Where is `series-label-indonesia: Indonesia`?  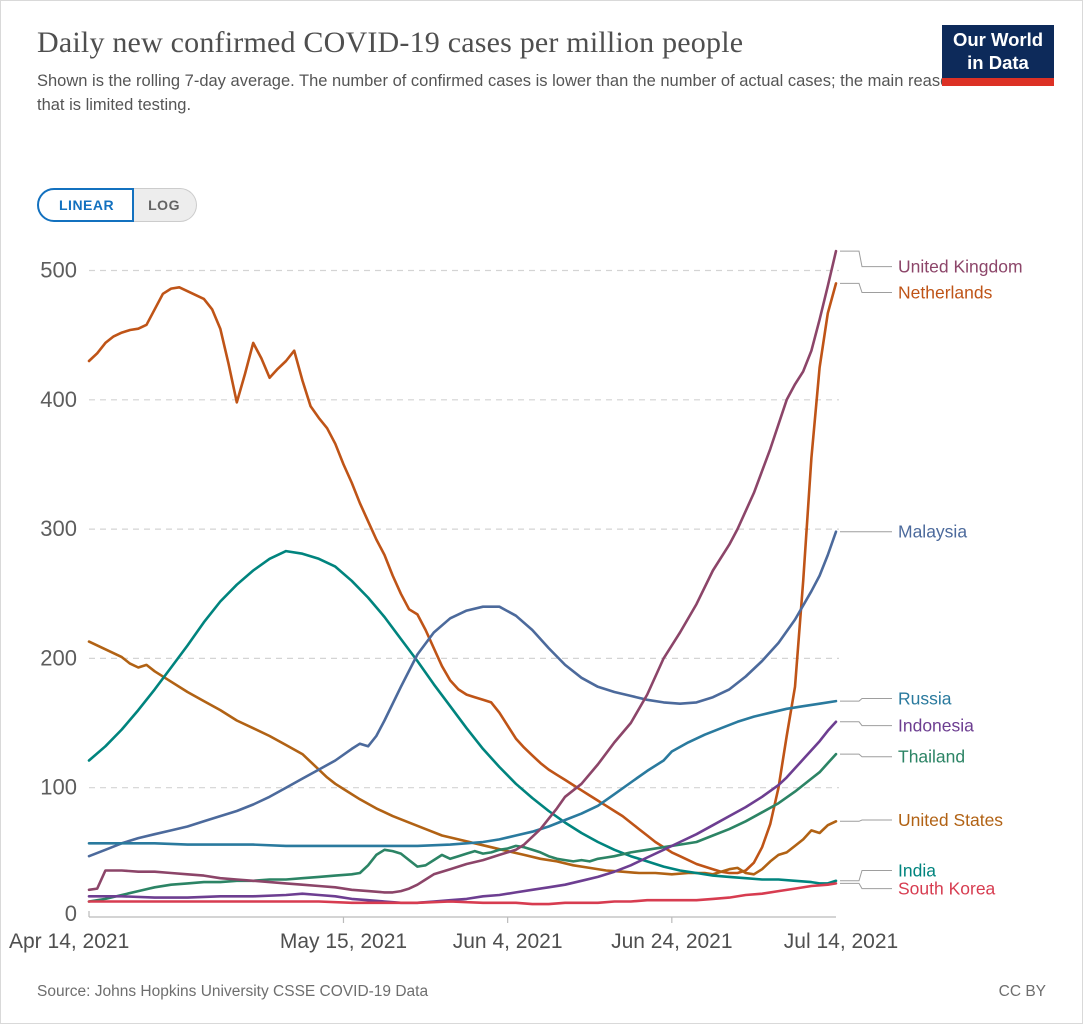 series-label-indonesia: Indonesia is located at coordinates (936, 726).